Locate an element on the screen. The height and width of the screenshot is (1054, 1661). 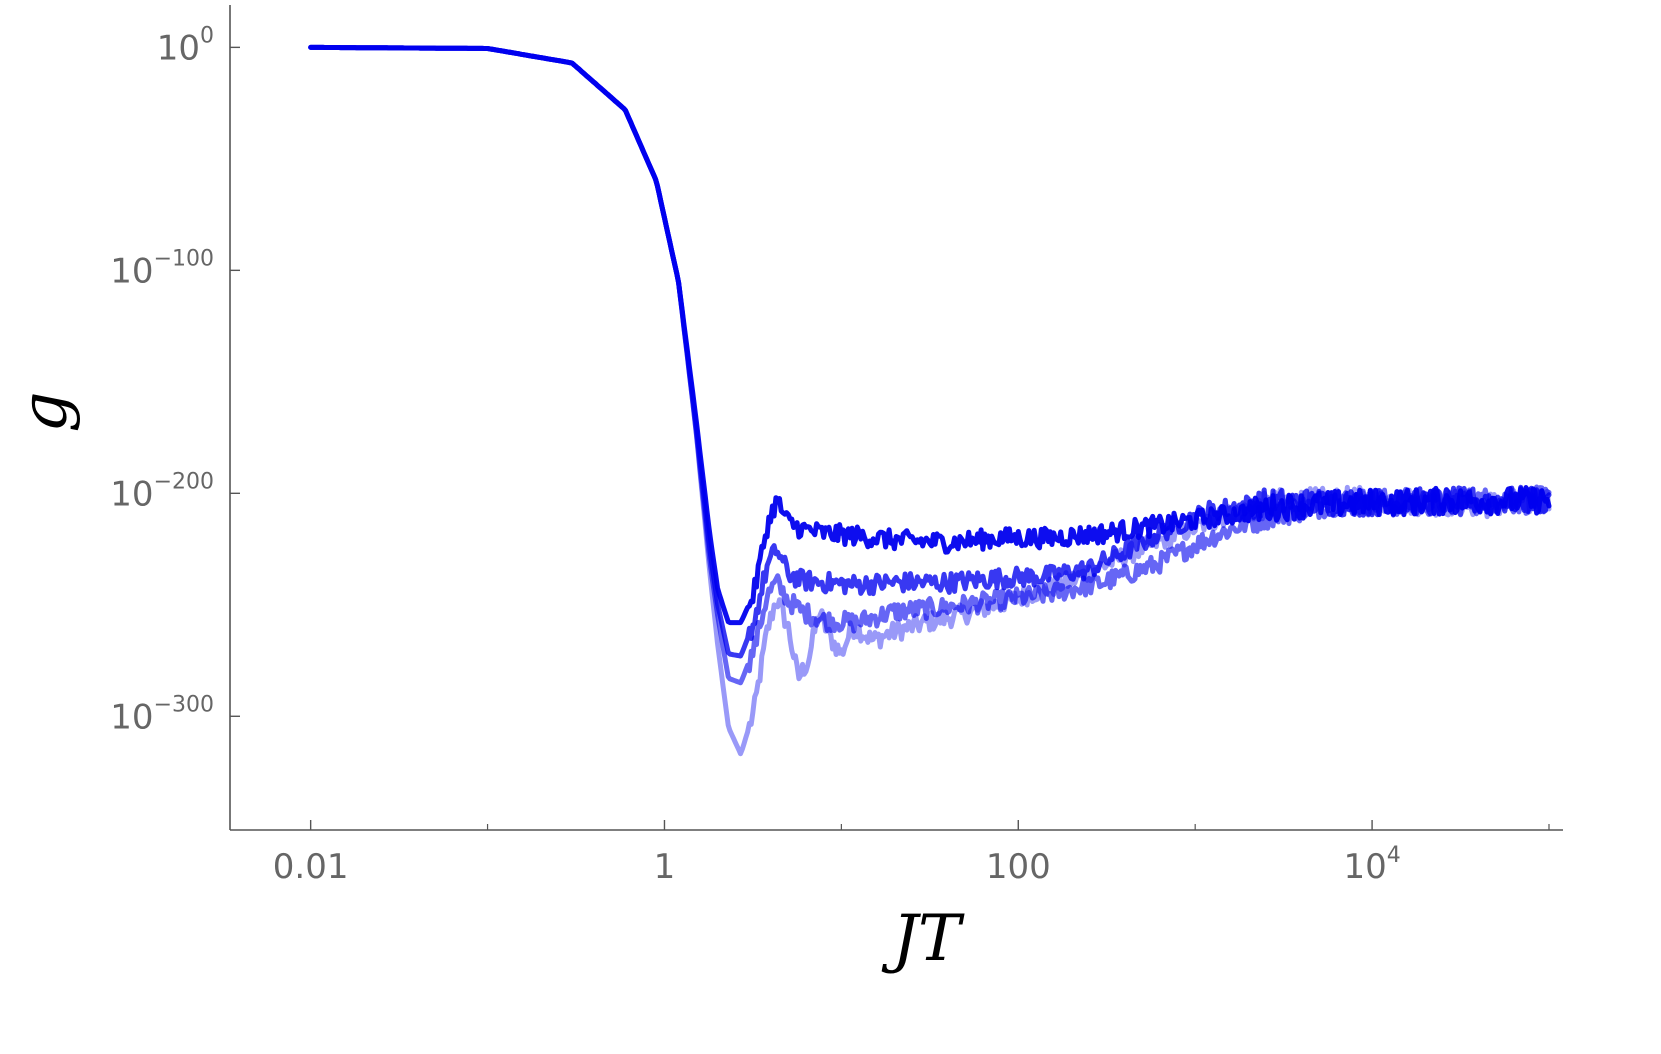
x-tick-label-base: 1 is located at coordinates (665, 867).